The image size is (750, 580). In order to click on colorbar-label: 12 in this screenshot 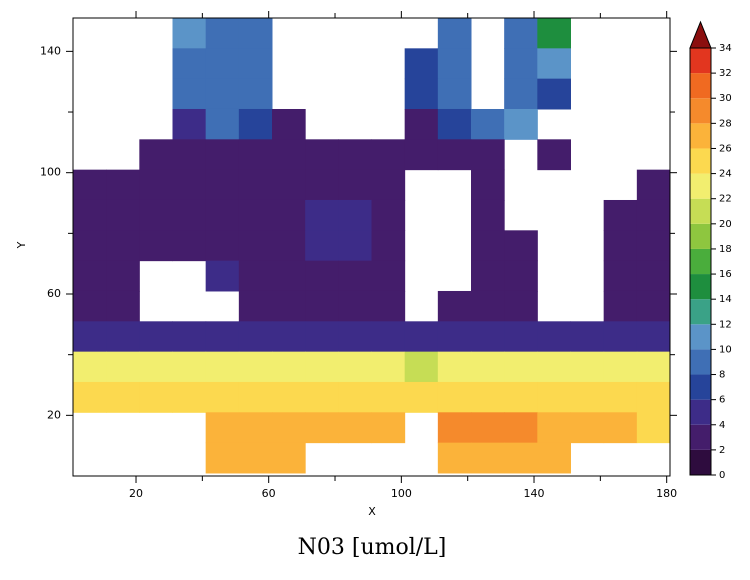, I will do `click(725, 324)`.